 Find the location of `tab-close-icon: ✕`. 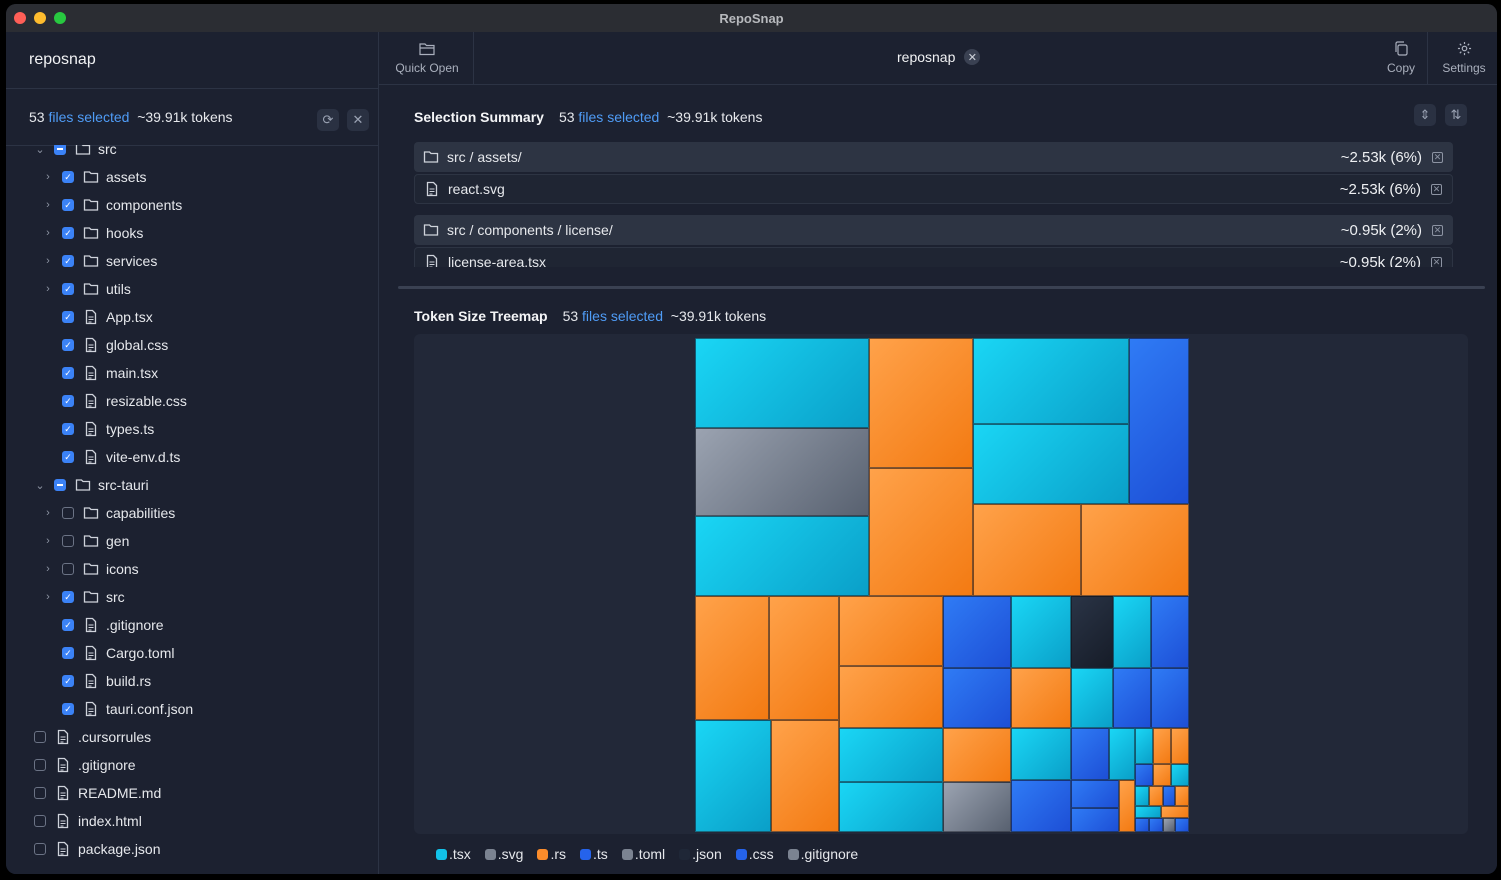

tab-close-icon: ✕ is located at coordinates (972, 57).